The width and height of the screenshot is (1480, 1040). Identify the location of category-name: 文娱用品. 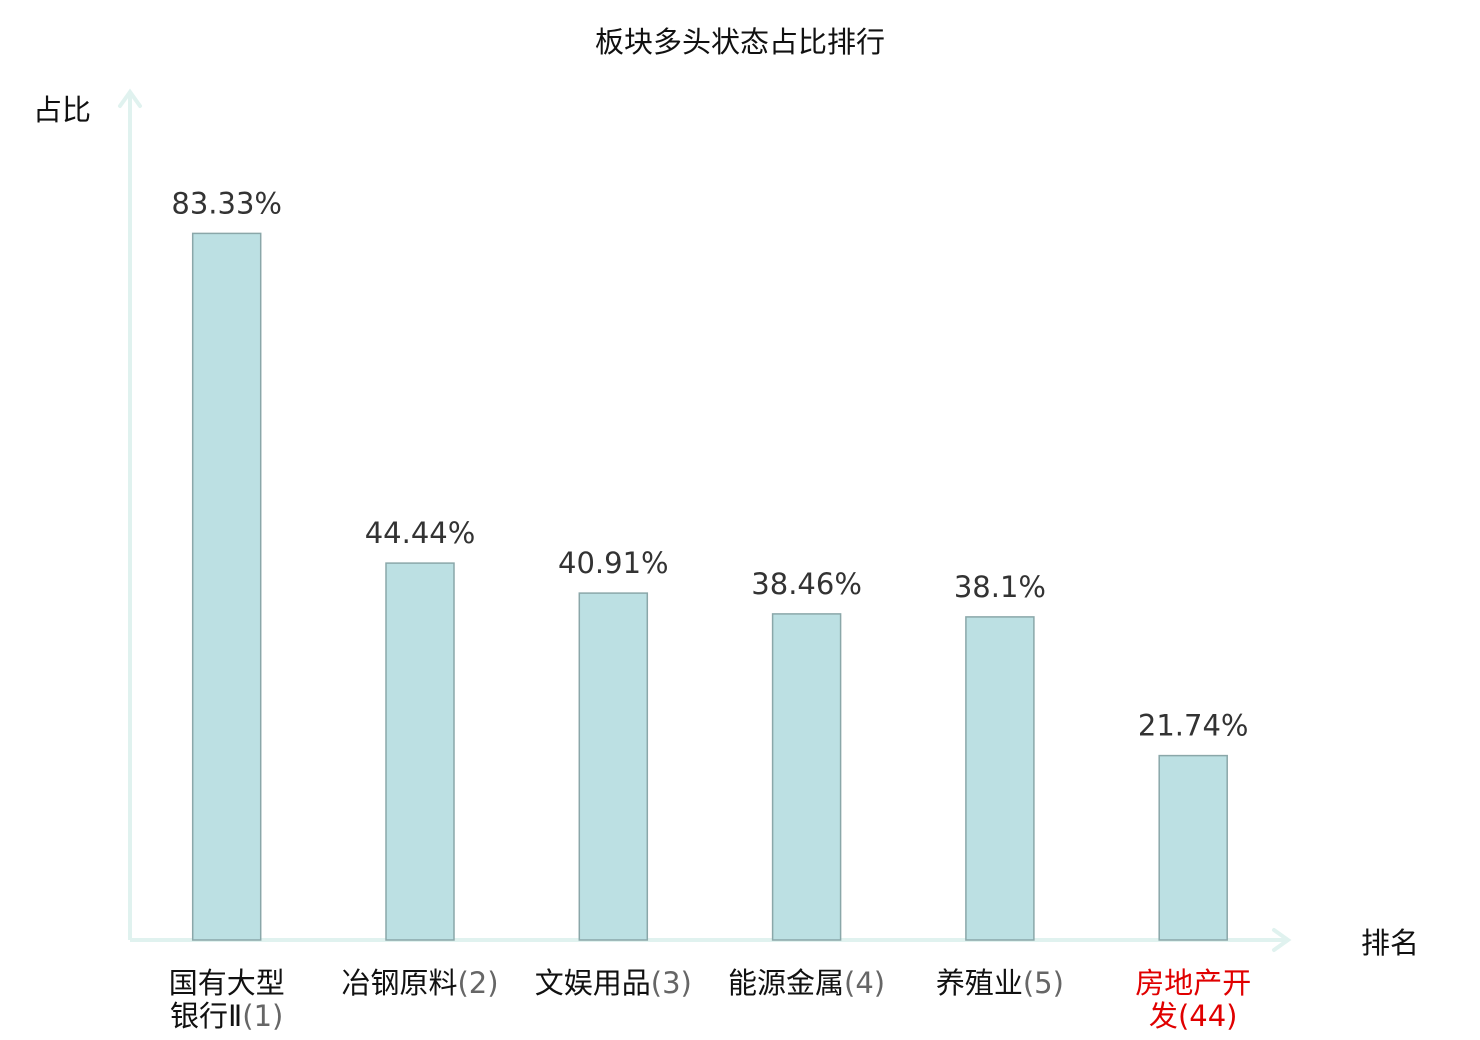
(593, 983).